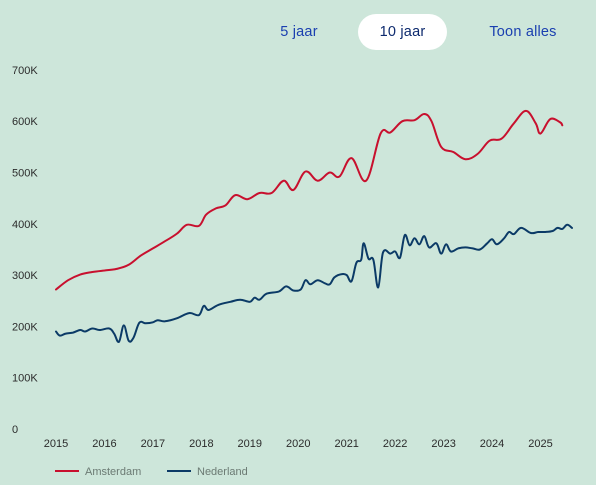 The width and height of the screenshot is (596, 485). I want to click on x-tick-label: 2024, so click(492, 444).